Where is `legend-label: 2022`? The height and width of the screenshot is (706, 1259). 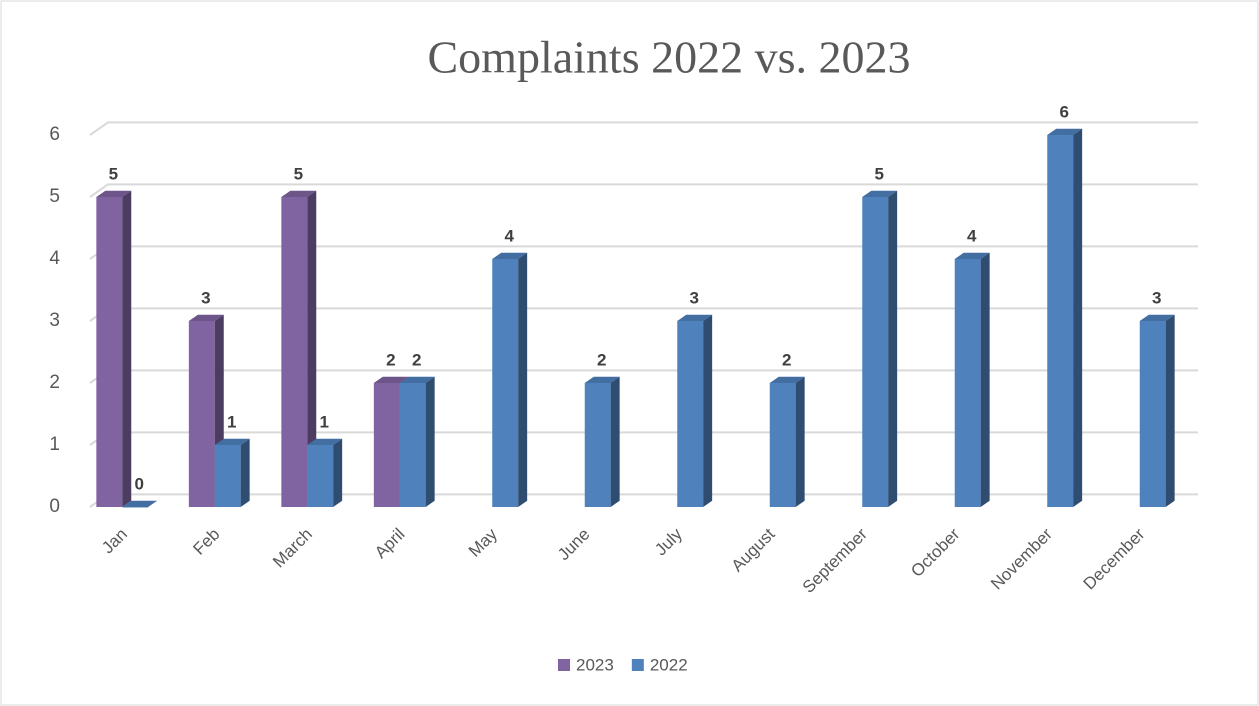
legend-label: 2022 is located at coordinates (669, 664).